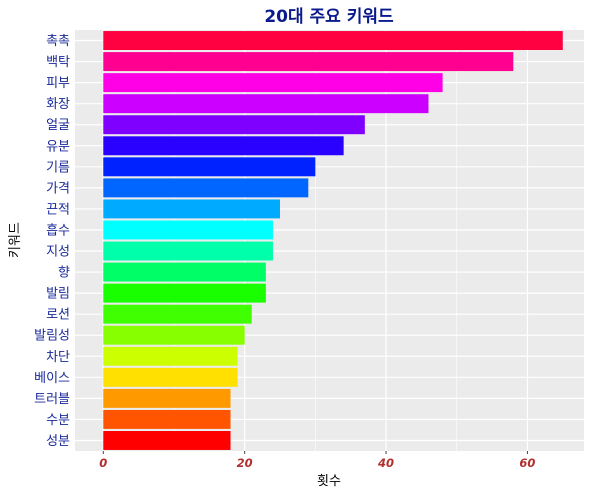  What do you see at coordinates (58, 104) in the screenshot?
I see `category-label: 화장` at bounding box center [58, 104].